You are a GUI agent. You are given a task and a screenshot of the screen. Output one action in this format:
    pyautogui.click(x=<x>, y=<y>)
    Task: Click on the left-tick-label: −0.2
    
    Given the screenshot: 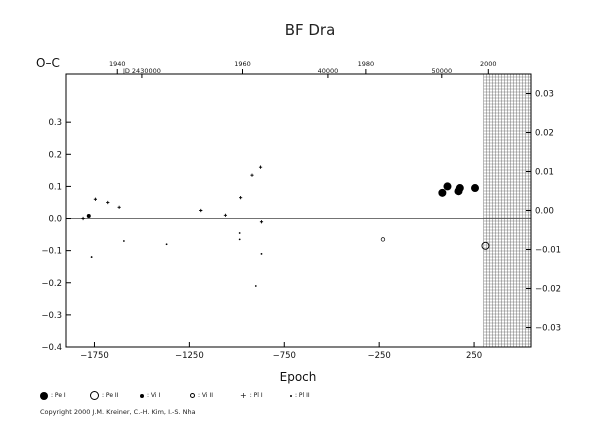 What is the action you would take?
    pyautogui.click(x=51, y=284)
    